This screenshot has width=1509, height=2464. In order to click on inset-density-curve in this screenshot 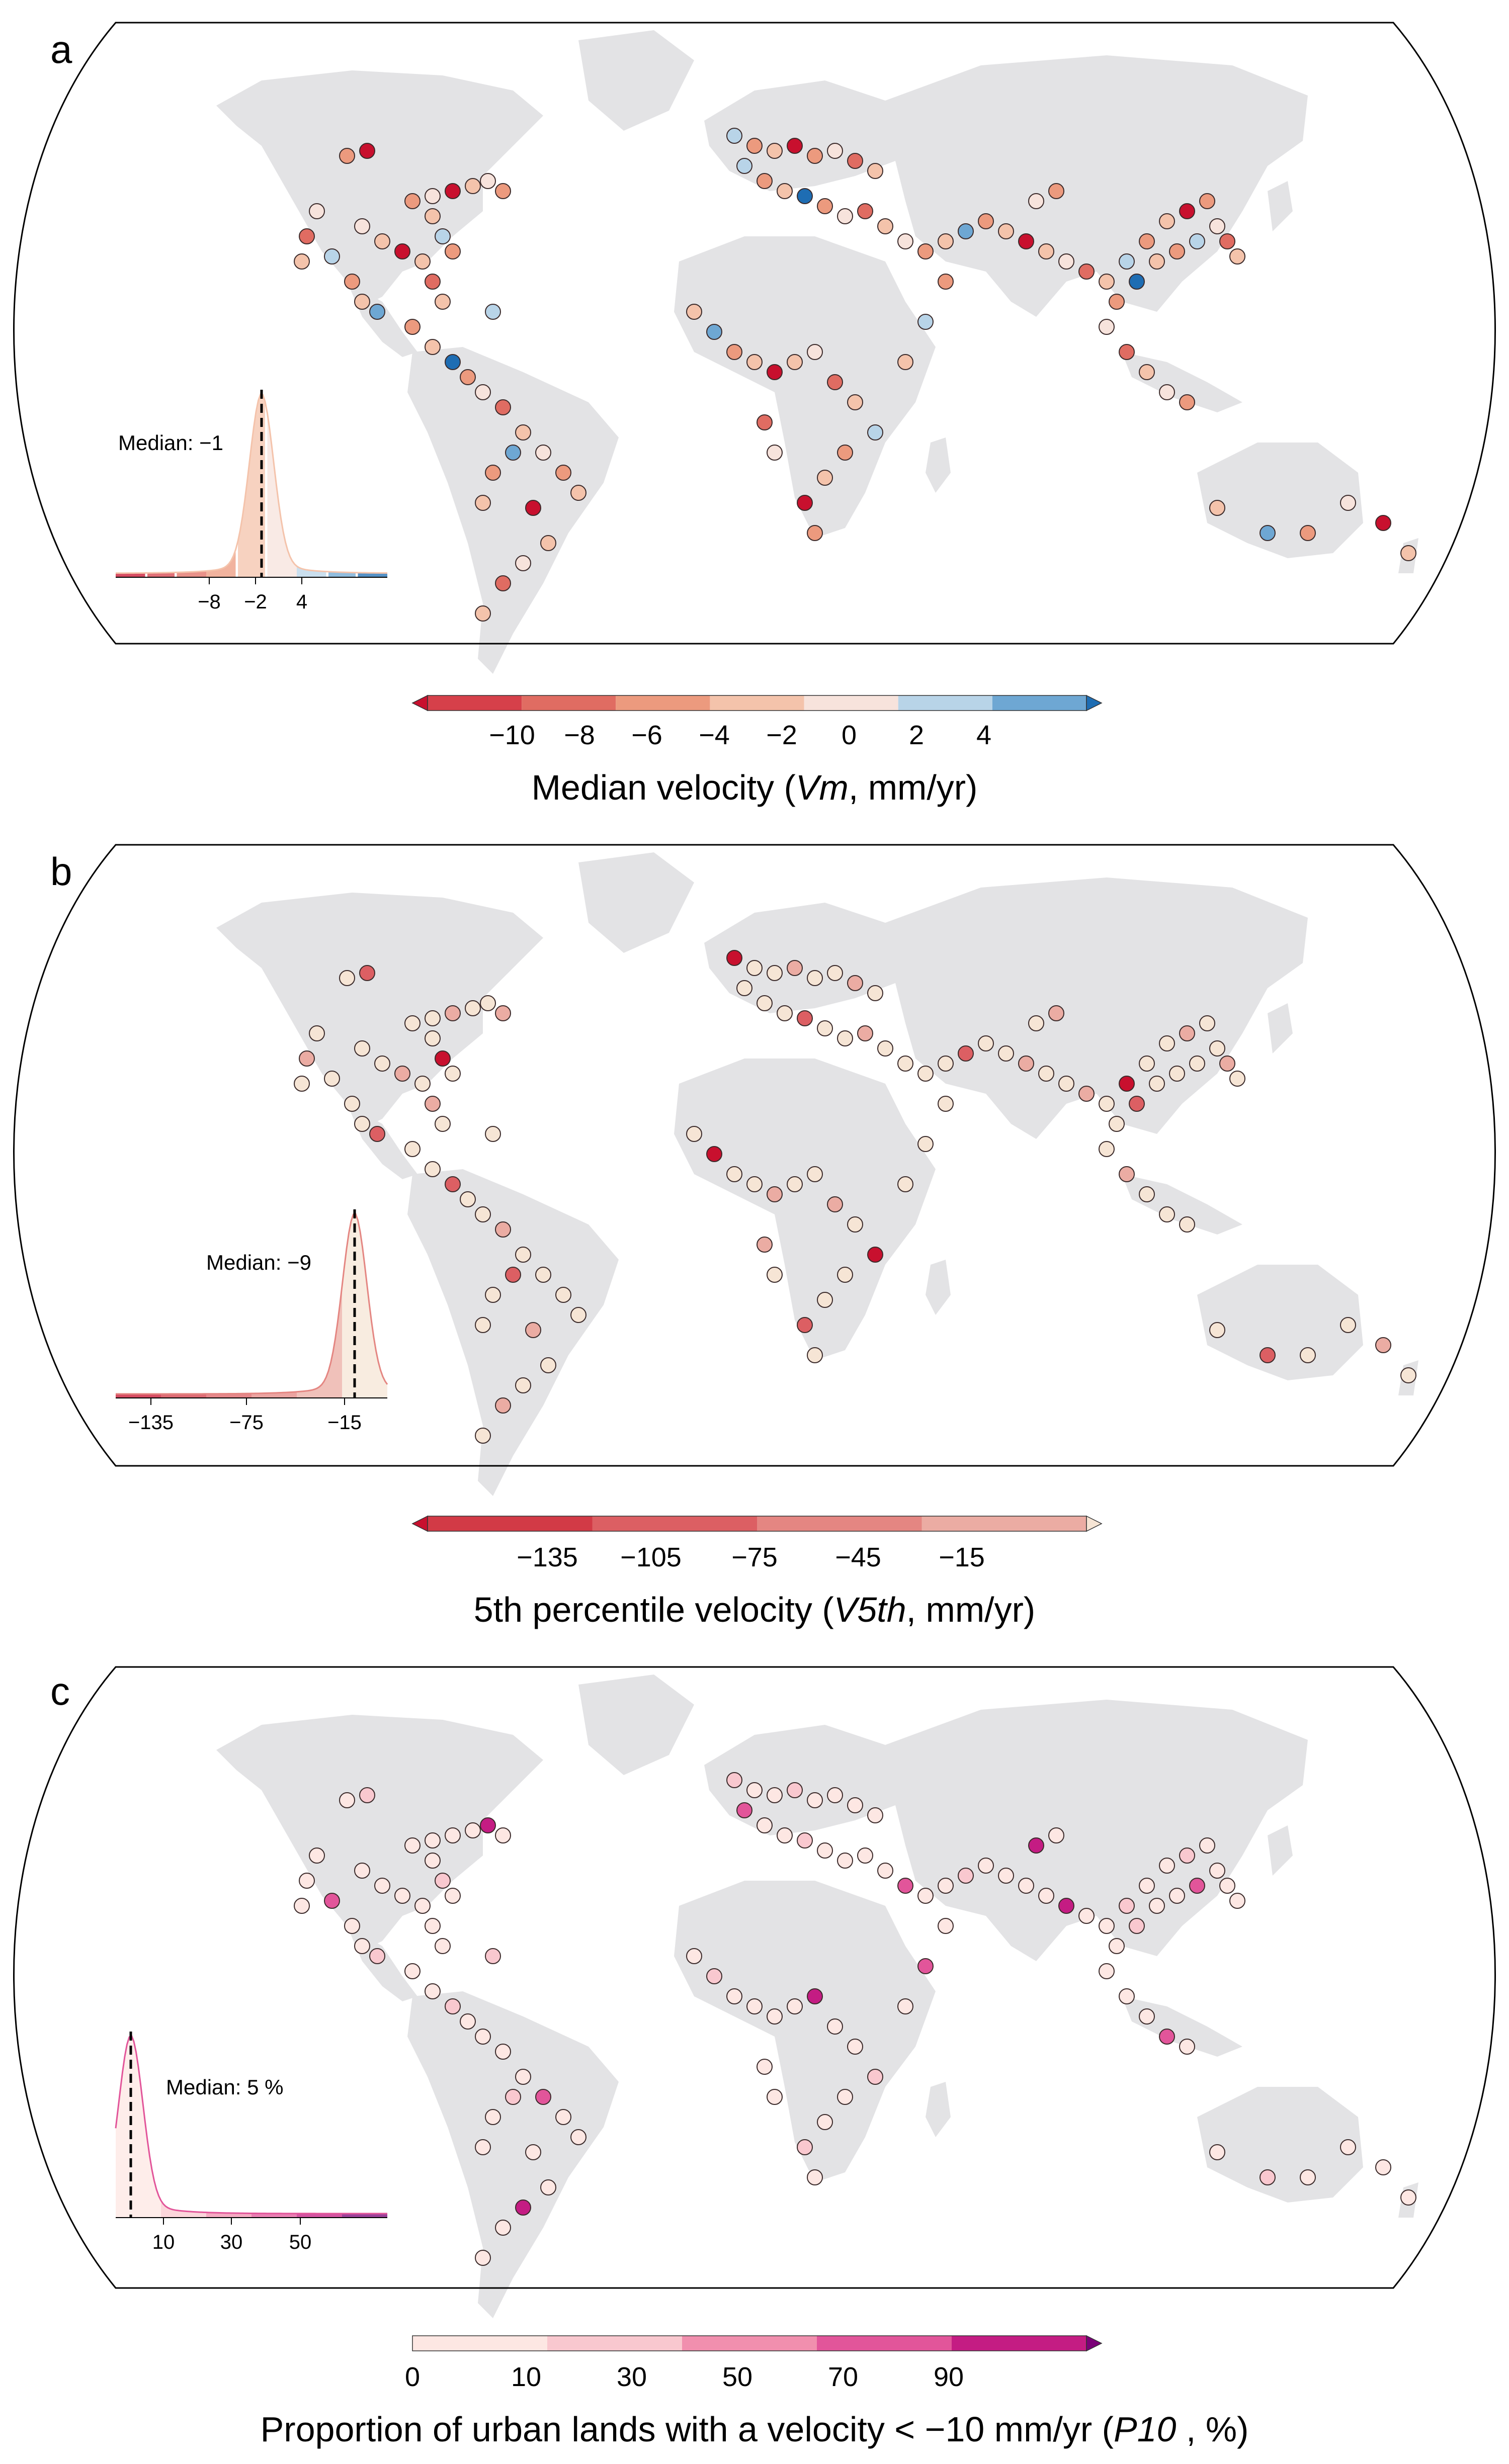, I will do `click(252, 1304)`.